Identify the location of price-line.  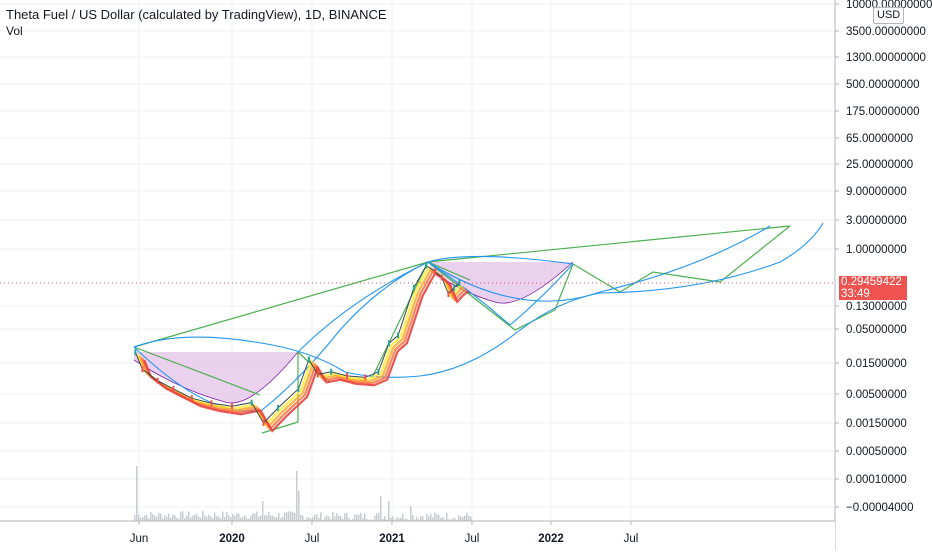
(297, 344).